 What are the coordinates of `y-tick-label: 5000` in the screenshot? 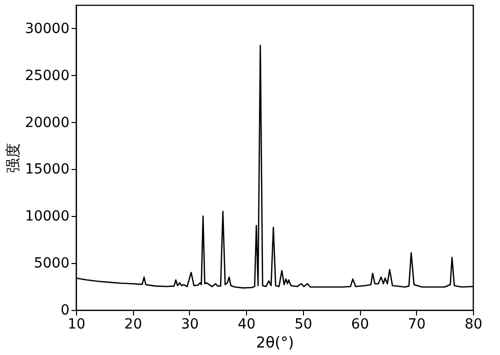 It's located at (52, 264).